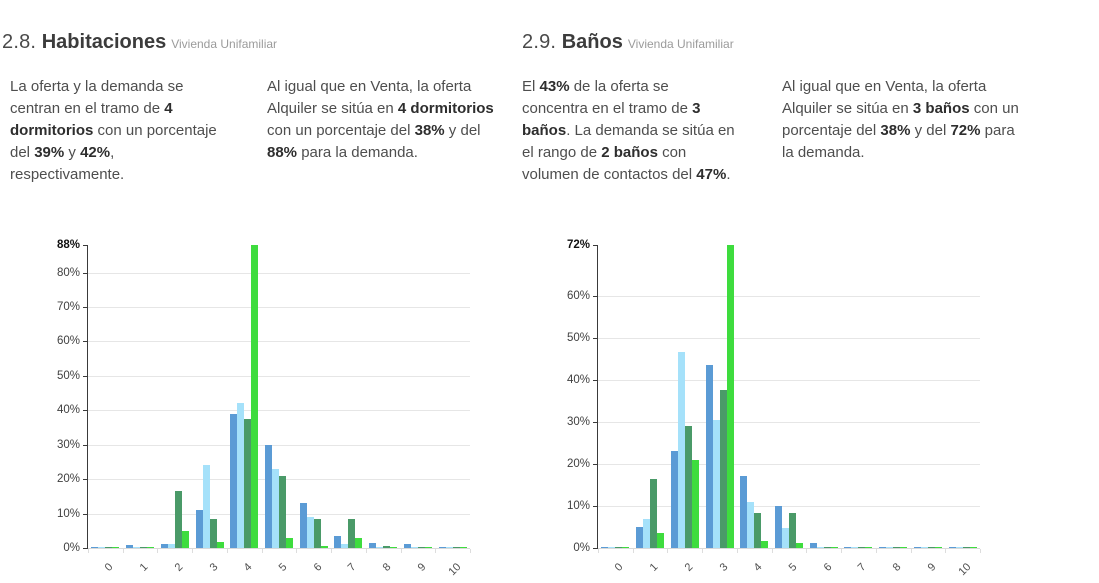 This screenshot has height=583, width=1099. I want to click on section-title: Habitaciones, so click(104, 42).